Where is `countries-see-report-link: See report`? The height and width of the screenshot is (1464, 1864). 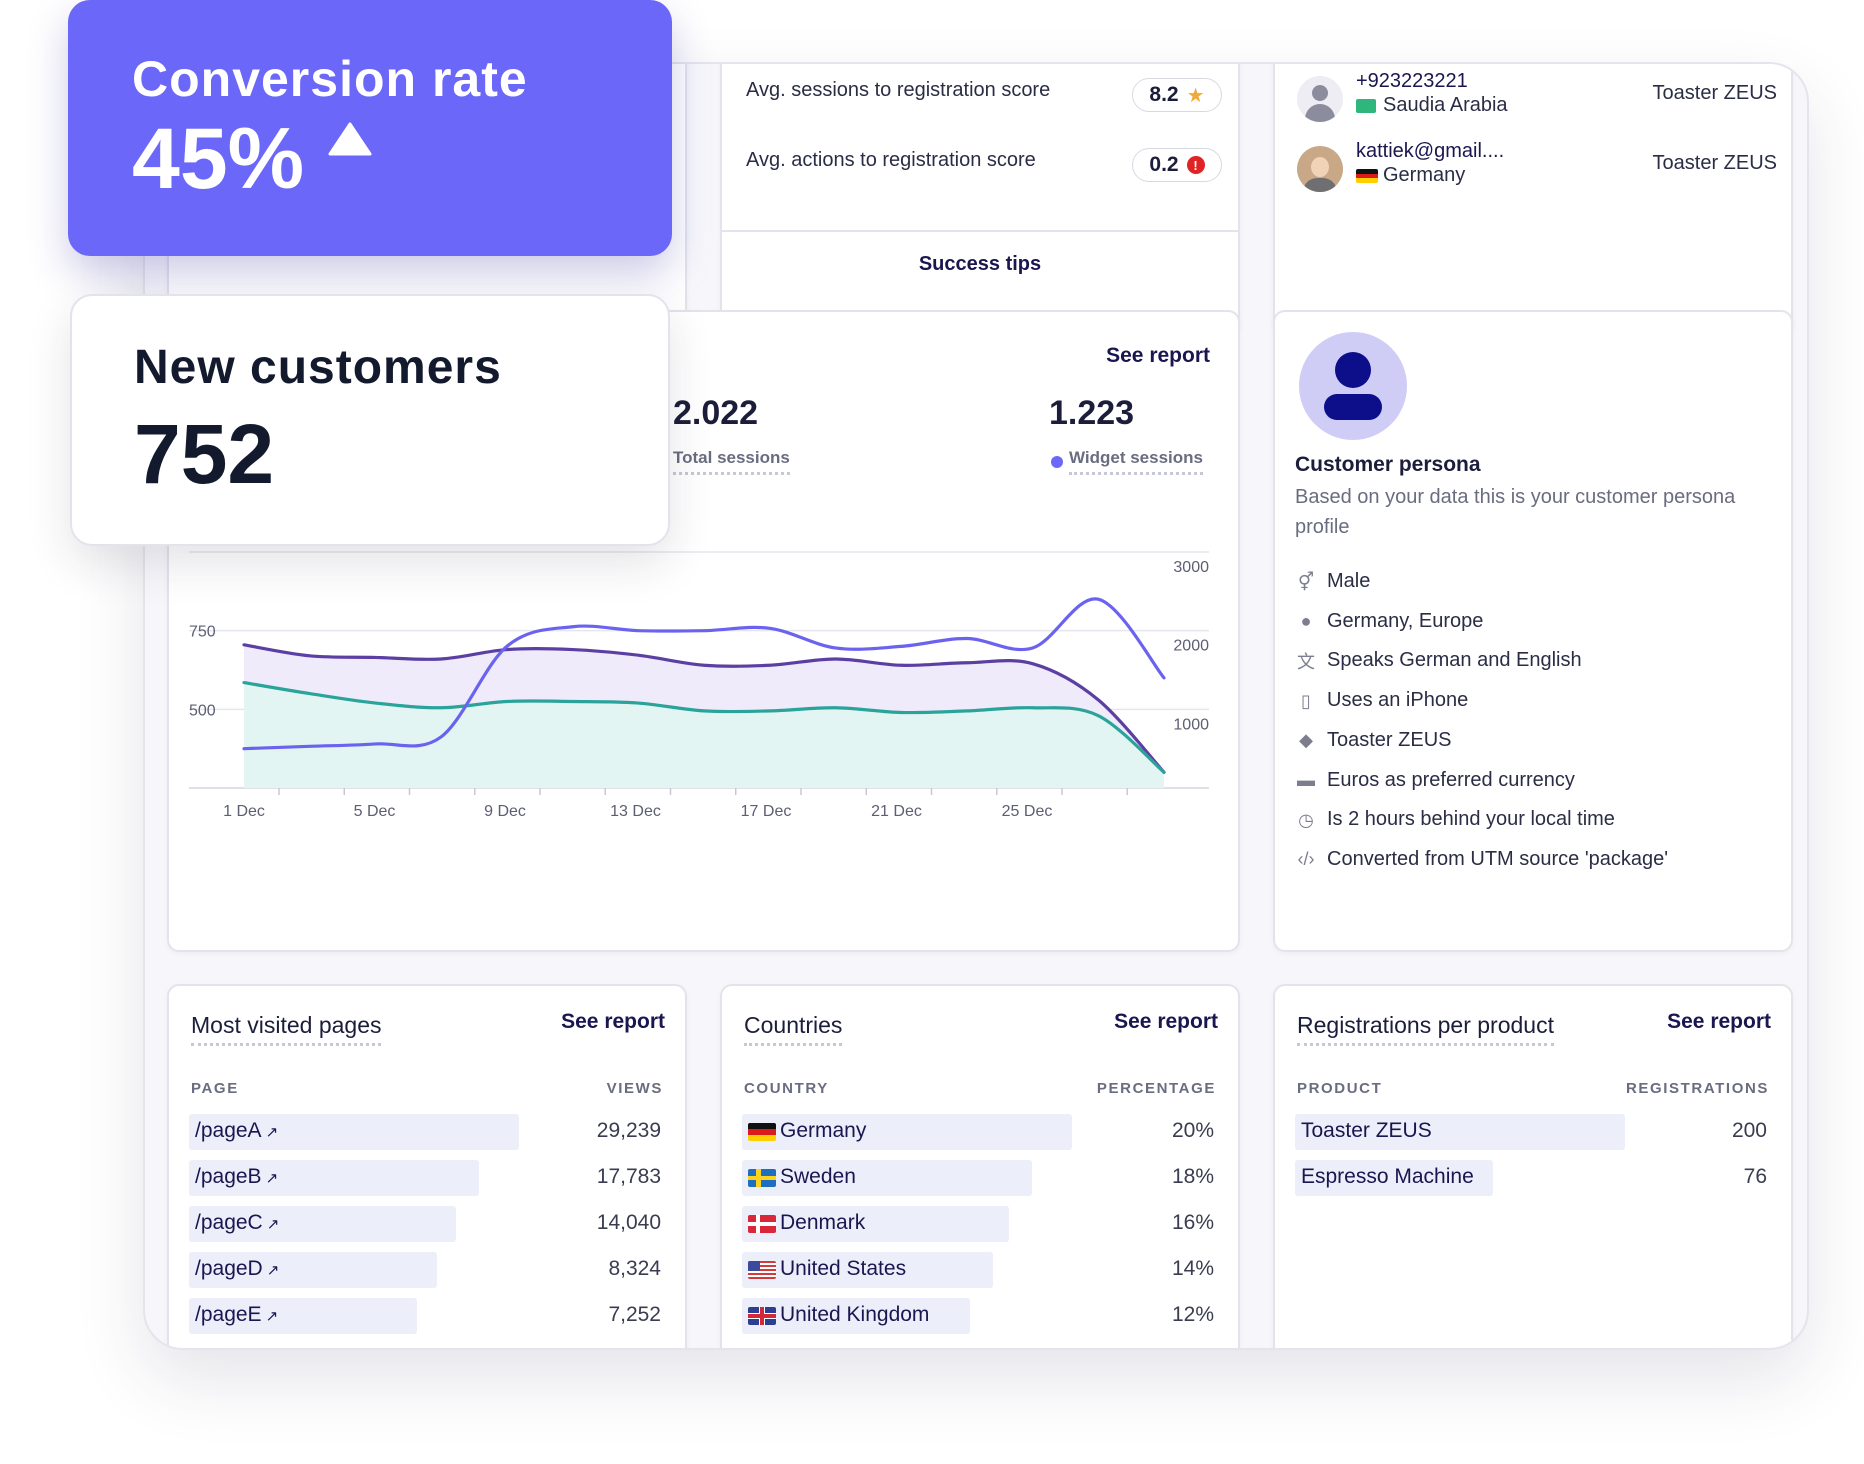
countries-see-report-link: See report is located at coordinates (1166, 1021).